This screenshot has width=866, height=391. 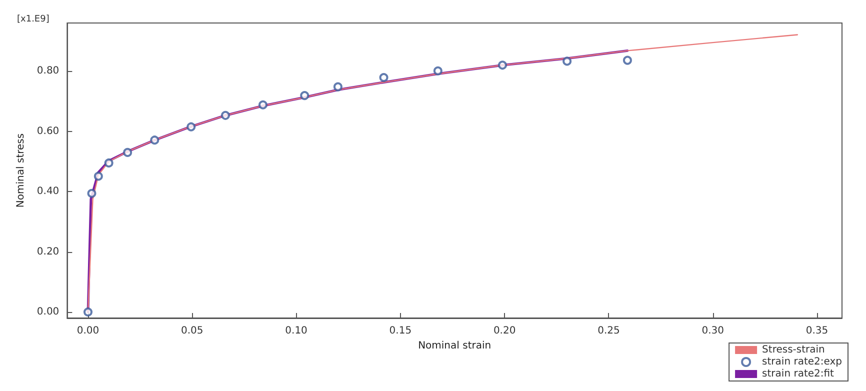 I want to click on legend-label: Stress-strain, so click(x=793, y=350).